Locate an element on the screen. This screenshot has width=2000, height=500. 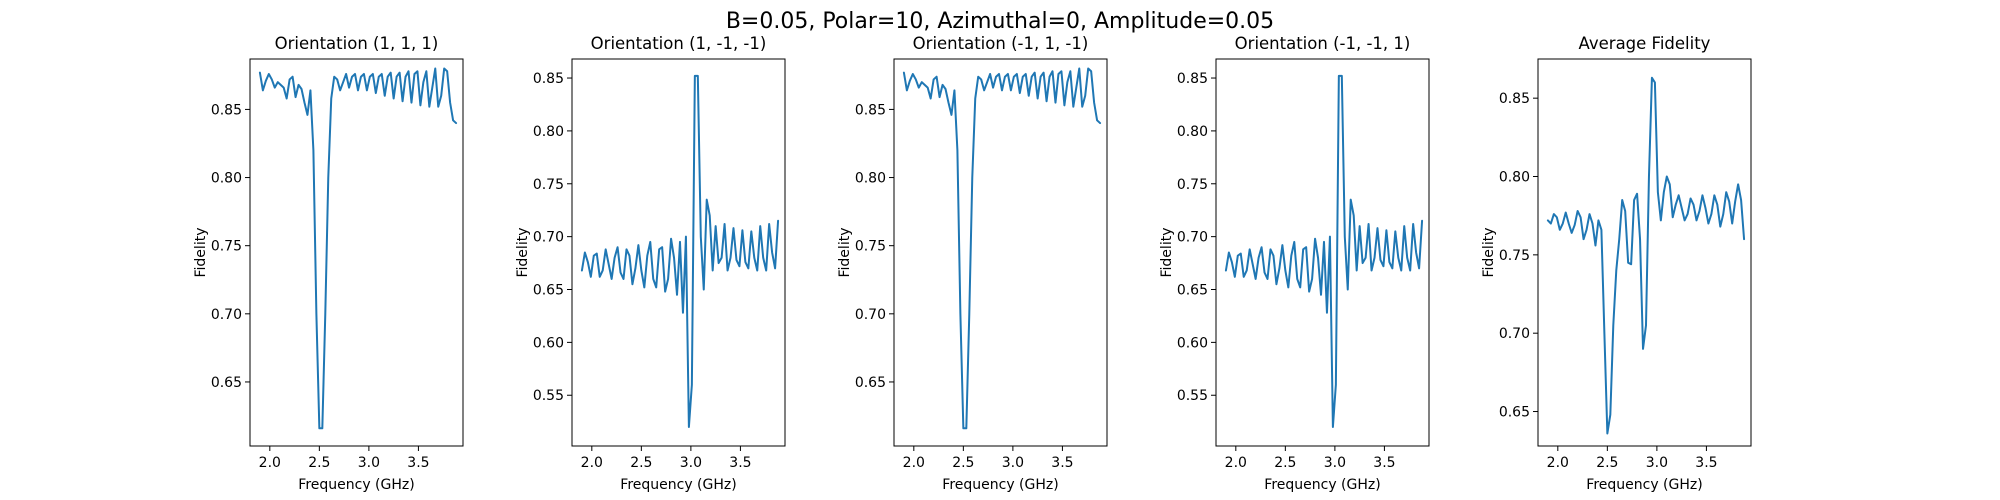
panel-title: Orientation (1, -1, -1) is located at coordinates (679, 43).